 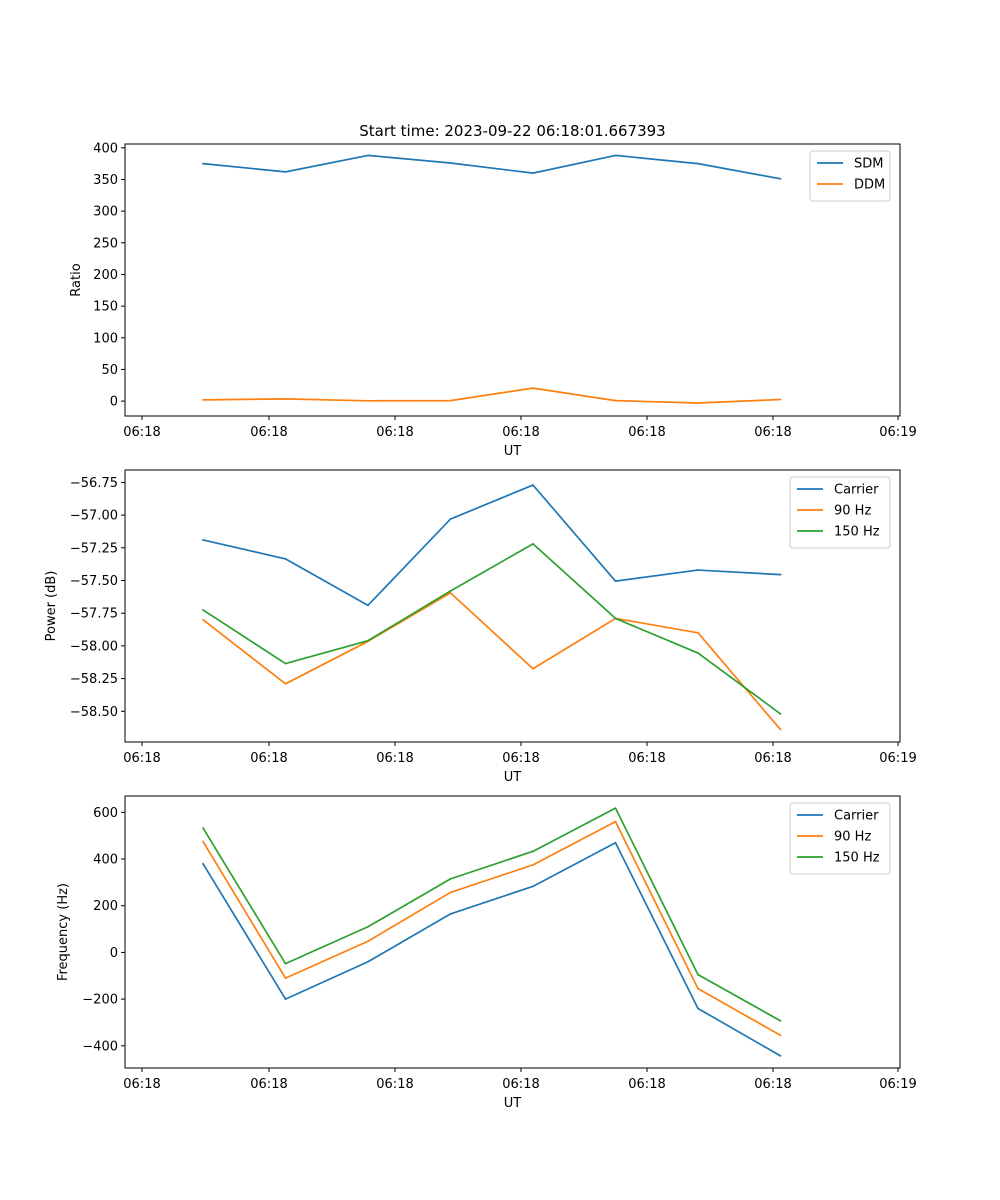 I want to click on y-tick-label: −58.50, so click(x=94, y=712).